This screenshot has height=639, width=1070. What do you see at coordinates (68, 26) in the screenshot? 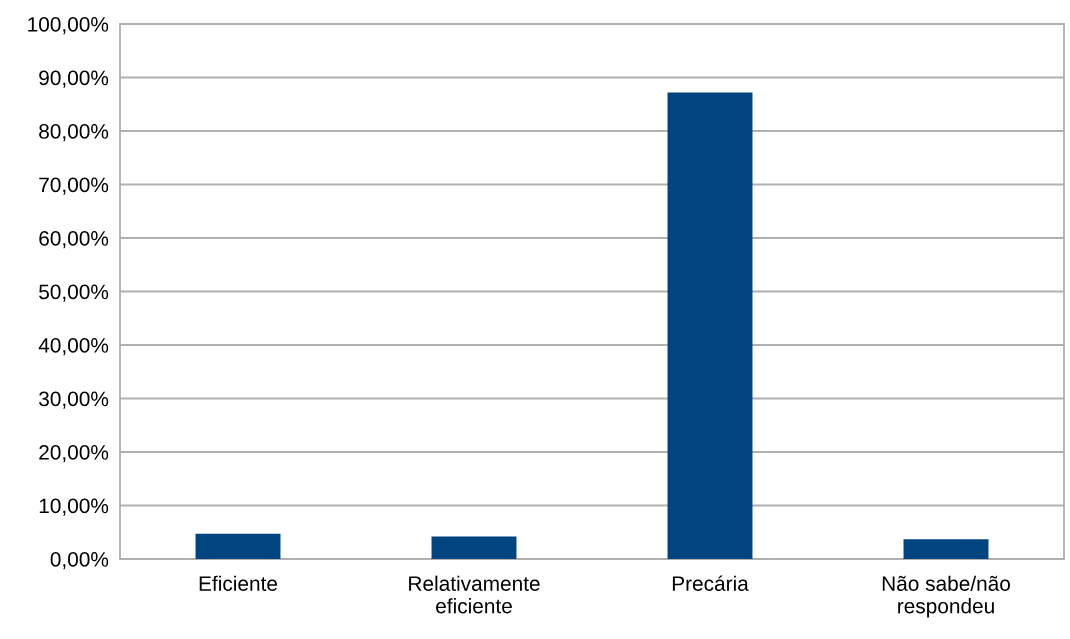
I see `y-tick-label: 100,00%` at bounding box center [68, 26].